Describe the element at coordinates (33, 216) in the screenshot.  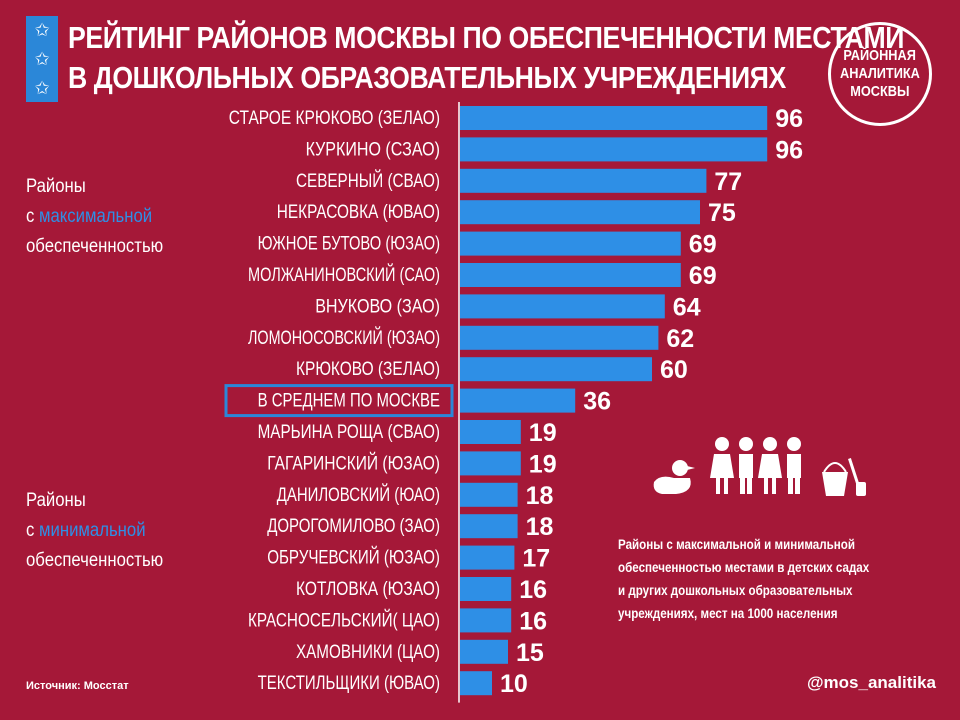
I see `max-group-prefix: с` at that location.